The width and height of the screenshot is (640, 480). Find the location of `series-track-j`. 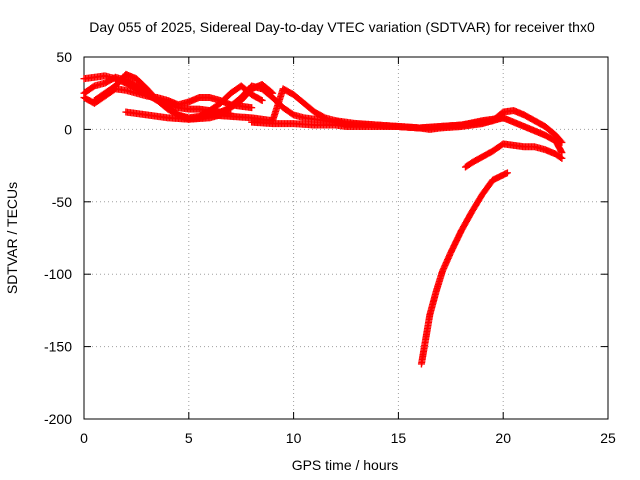

series-track-j is located at coordinates (464, 268).